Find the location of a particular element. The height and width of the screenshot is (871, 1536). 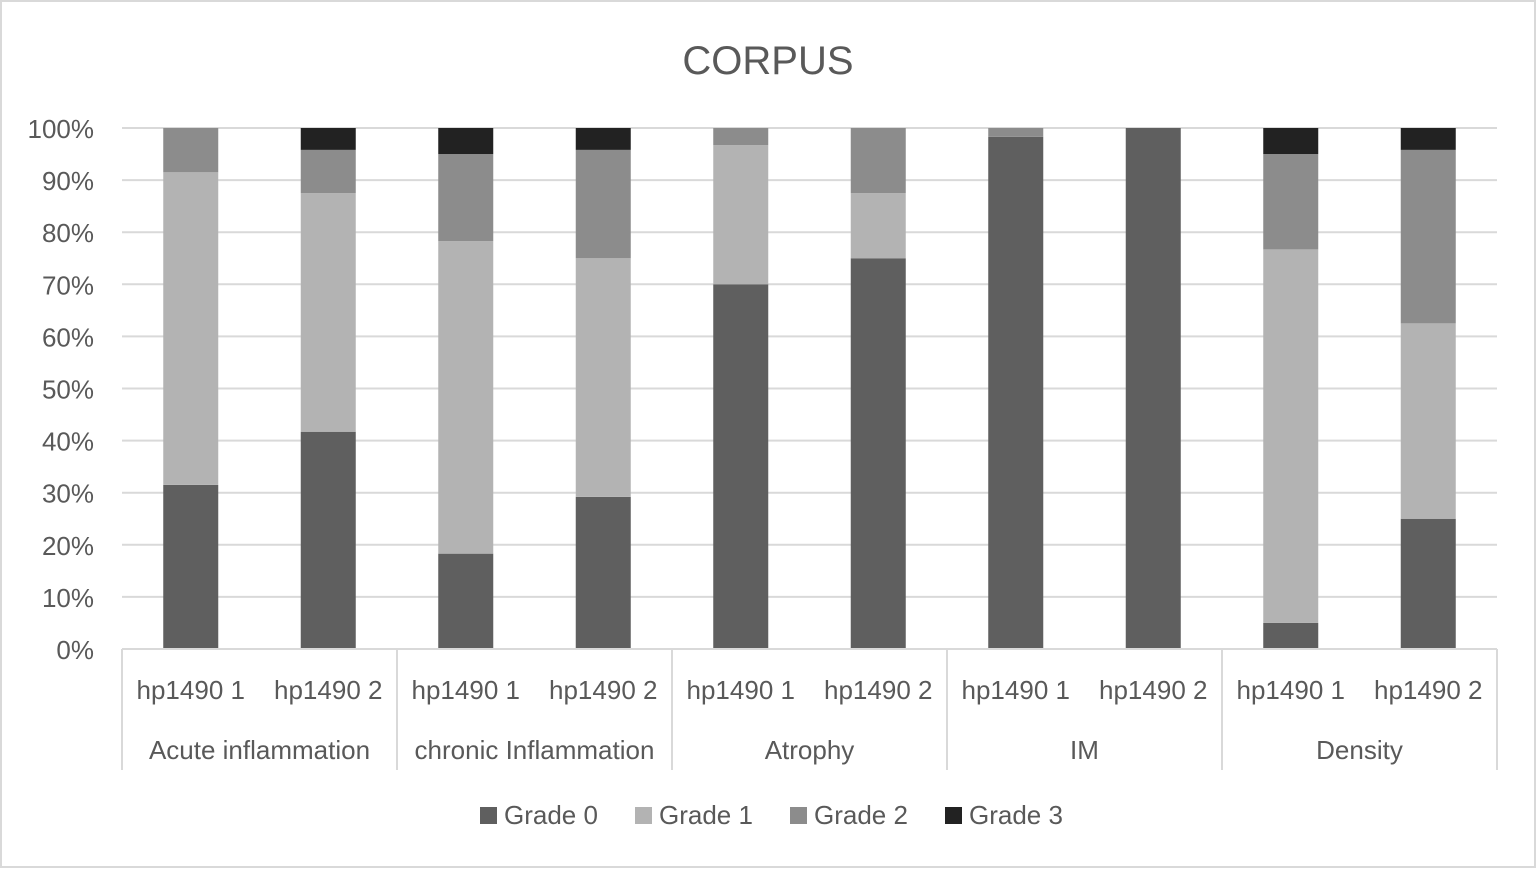

y-tick-label: 60% is located at coordinates (68, 337).